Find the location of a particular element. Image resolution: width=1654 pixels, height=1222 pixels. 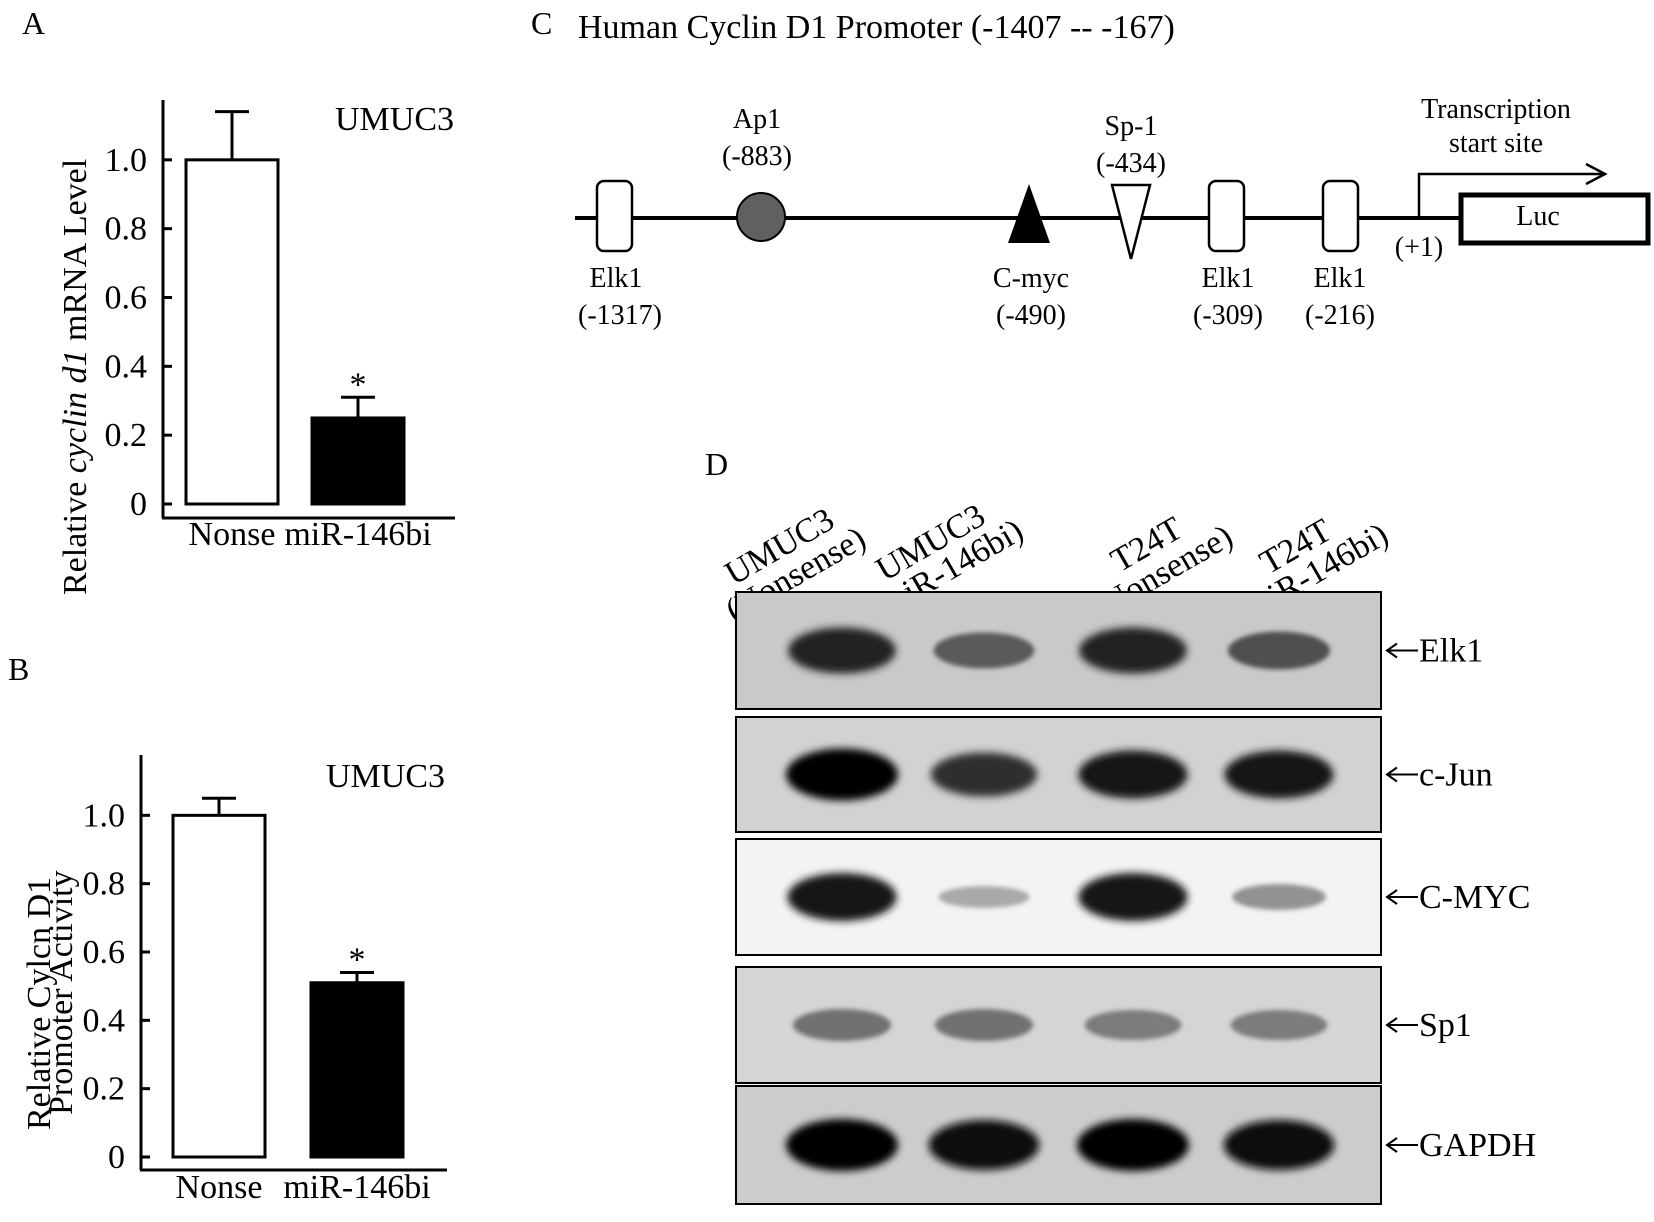

ap1-site-position: (-883) is located at coordinates (757, 156).